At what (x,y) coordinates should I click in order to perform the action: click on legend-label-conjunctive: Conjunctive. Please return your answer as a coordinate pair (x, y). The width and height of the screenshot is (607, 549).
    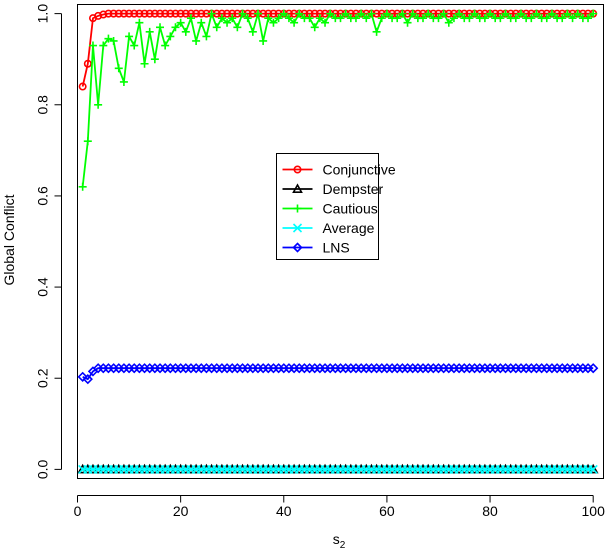
    Looking at the image, I should click on (359, 170).